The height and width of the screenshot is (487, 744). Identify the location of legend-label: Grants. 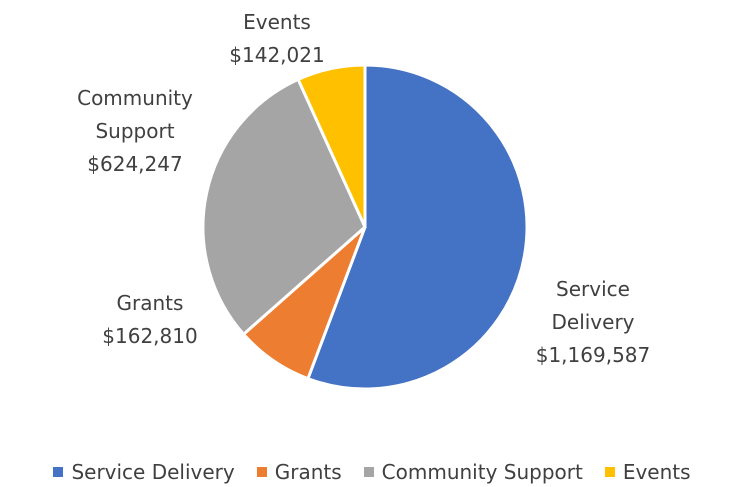
(308, 472).